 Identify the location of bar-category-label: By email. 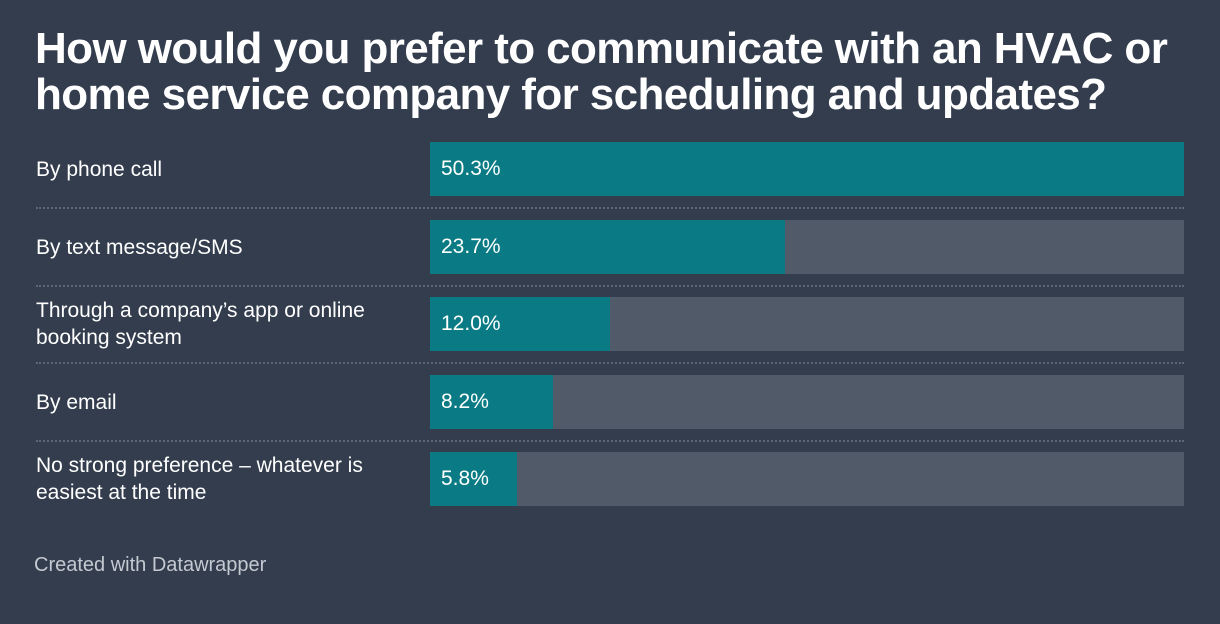
(76, 402).